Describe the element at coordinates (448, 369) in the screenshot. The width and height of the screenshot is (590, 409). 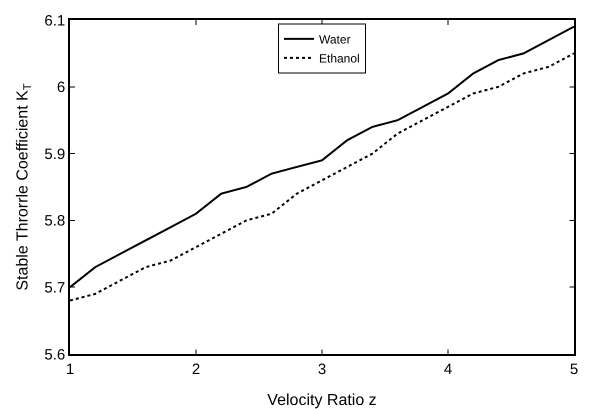
I see `x-tick-label: 4` at that location.